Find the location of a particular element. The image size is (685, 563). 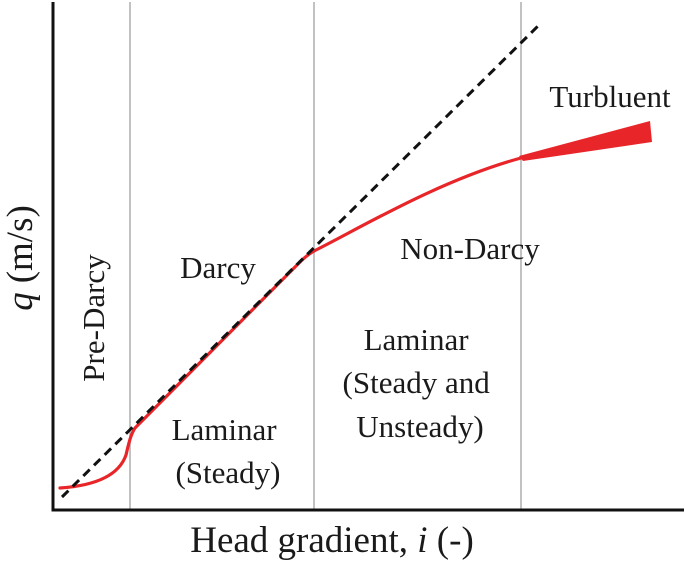

region-label-turbulent: Turbluent is located at coordinates (610, 96).